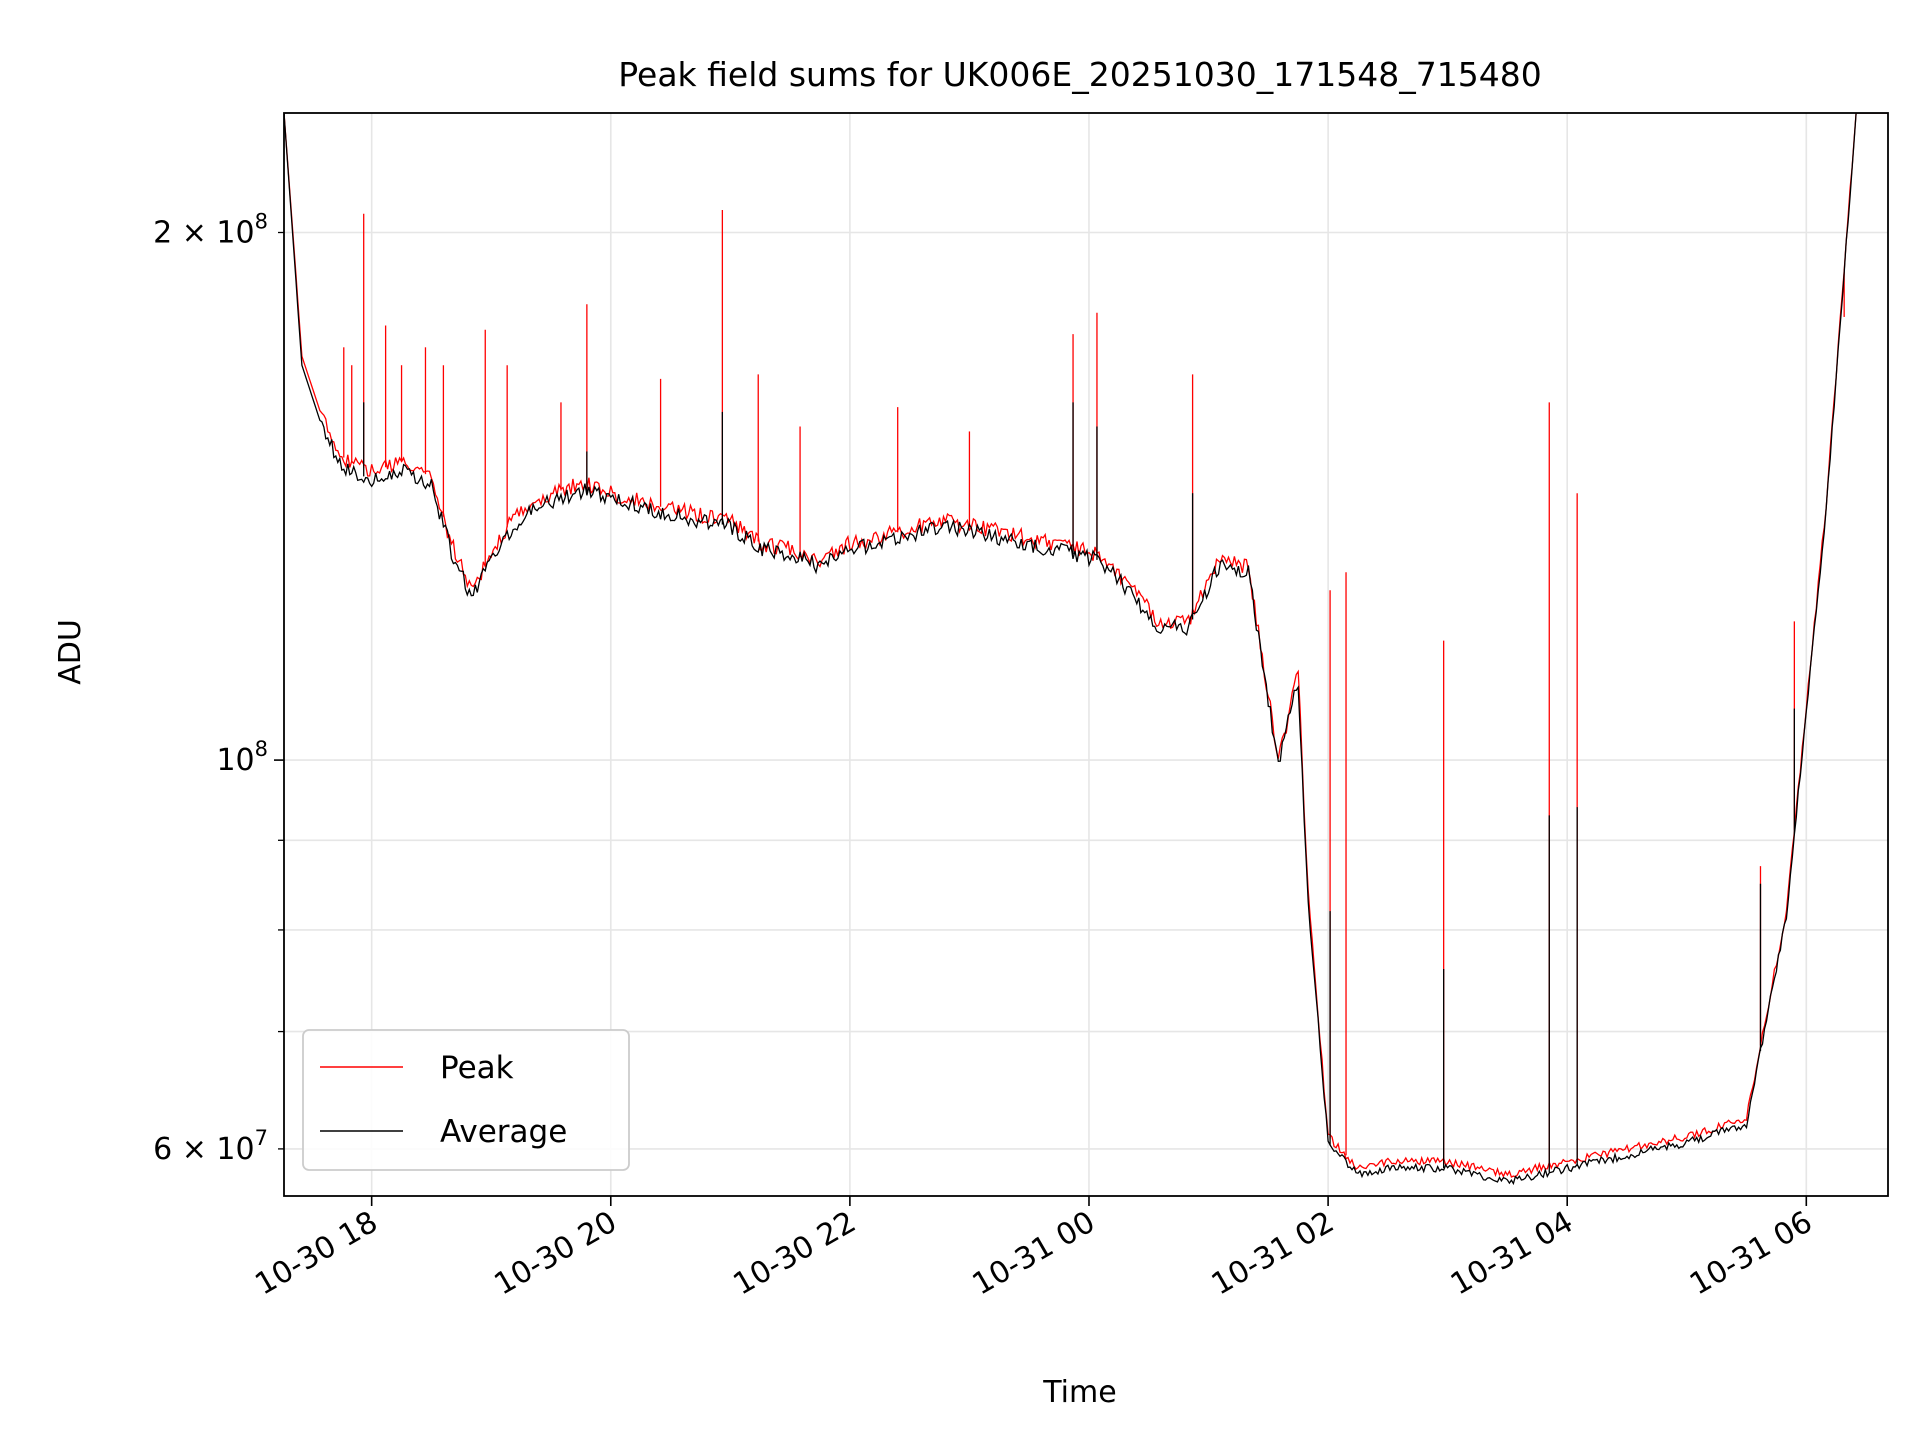  What do you see at coordinates (503, 1132) in the screenshot?
I see `legend-label-average: Average` at bounding box center [503, 1132].